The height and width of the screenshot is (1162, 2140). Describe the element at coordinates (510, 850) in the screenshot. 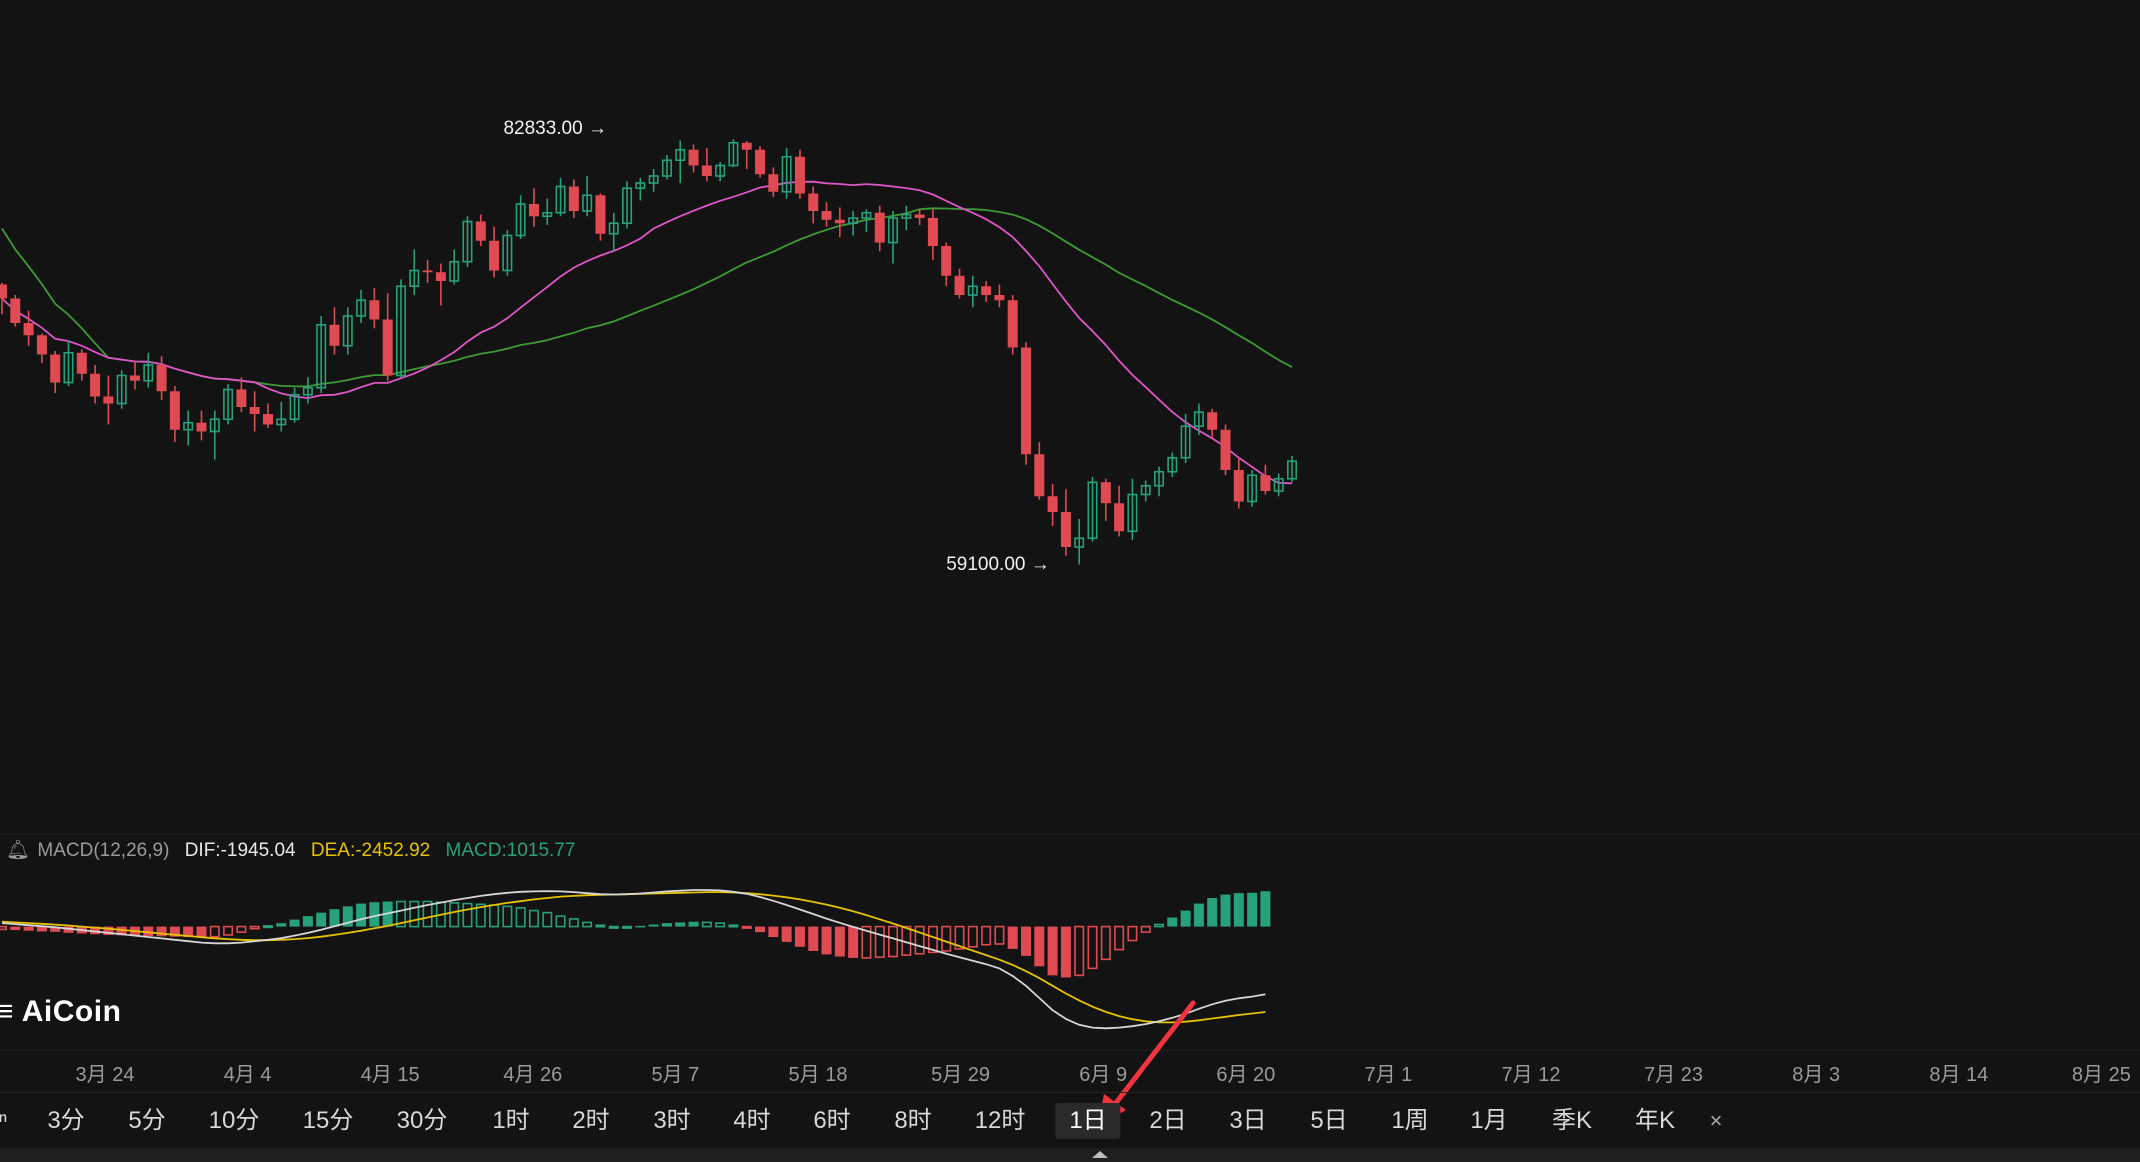

I see `macd-value: MACD:1015.77` at that location.